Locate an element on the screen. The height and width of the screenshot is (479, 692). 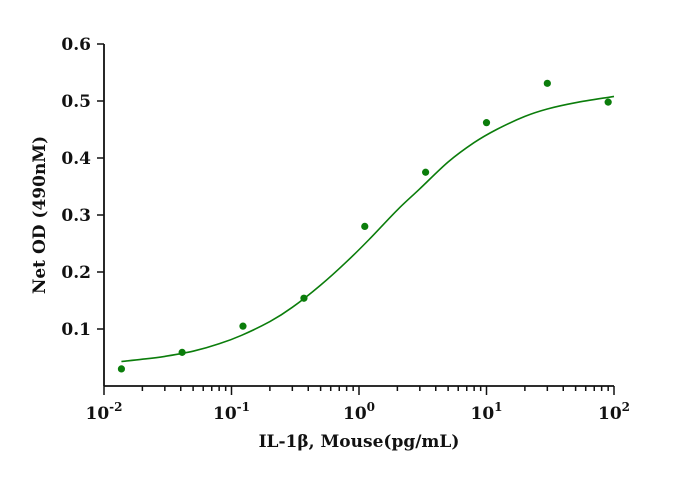
y-tick-label: 0.3 is located at coordinates (76, 216).